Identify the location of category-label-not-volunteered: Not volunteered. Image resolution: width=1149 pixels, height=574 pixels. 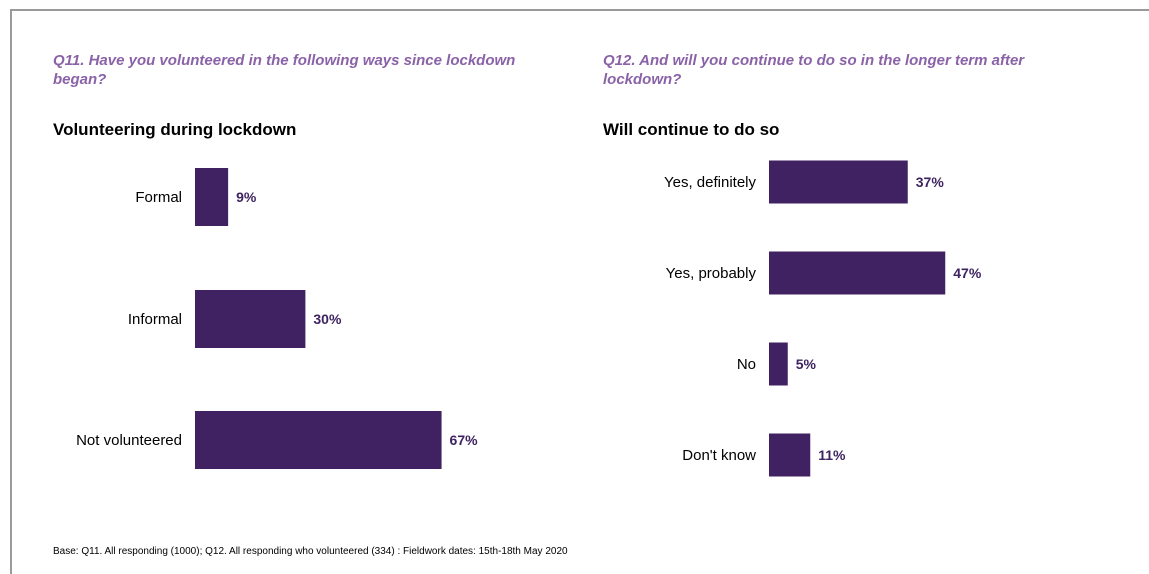
(129, 440).